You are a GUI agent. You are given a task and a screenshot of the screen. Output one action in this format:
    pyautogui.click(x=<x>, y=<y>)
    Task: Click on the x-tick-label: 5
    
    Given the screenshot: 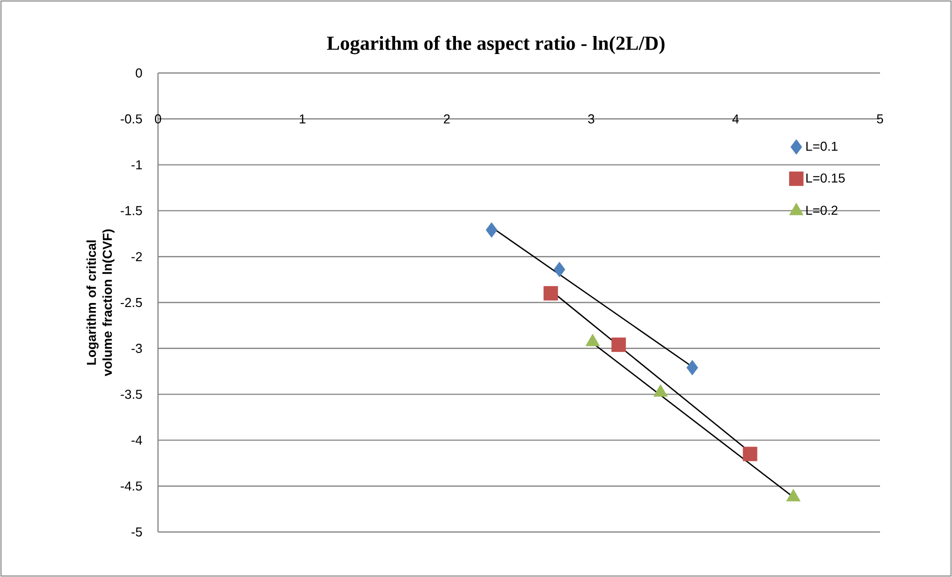 What is the action you would take?
    pyautogui.click(x=880, y=119)
    